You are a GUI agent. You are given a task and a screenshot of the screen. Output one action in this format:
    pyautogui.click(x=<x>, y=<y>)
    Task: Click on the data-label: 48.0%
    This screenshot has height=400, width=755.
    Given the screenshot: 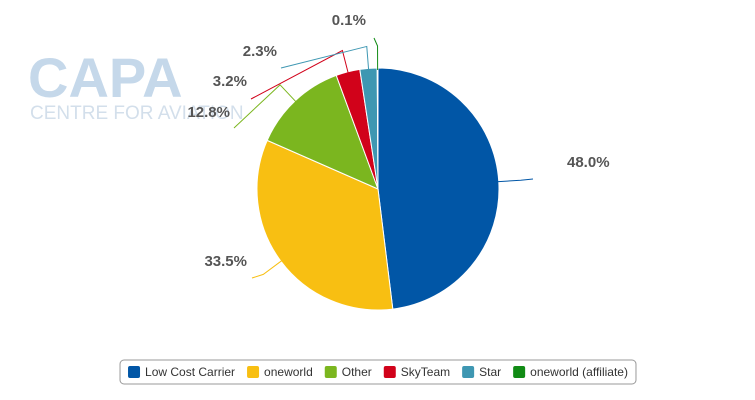 What is the action you would take?
    pyautogui.click(x=588, y=162)
    